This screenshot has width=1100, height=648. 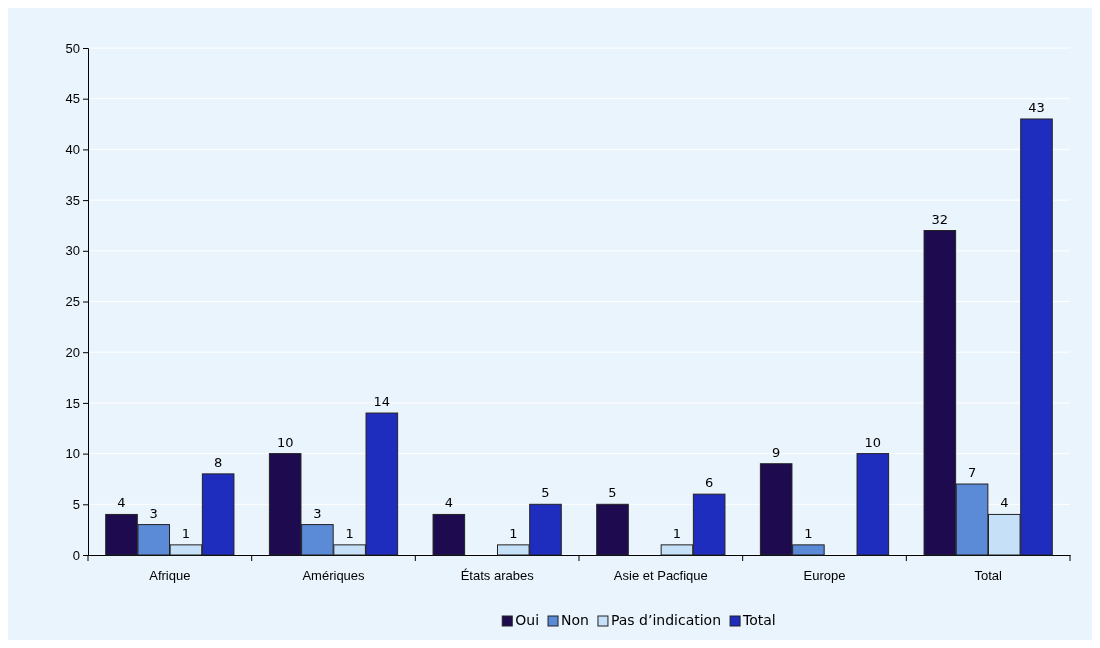 What do you see at coordinates (1036, 107) in the screenshot?
I see `data-label: 43` at bounding box center [1036, 107].